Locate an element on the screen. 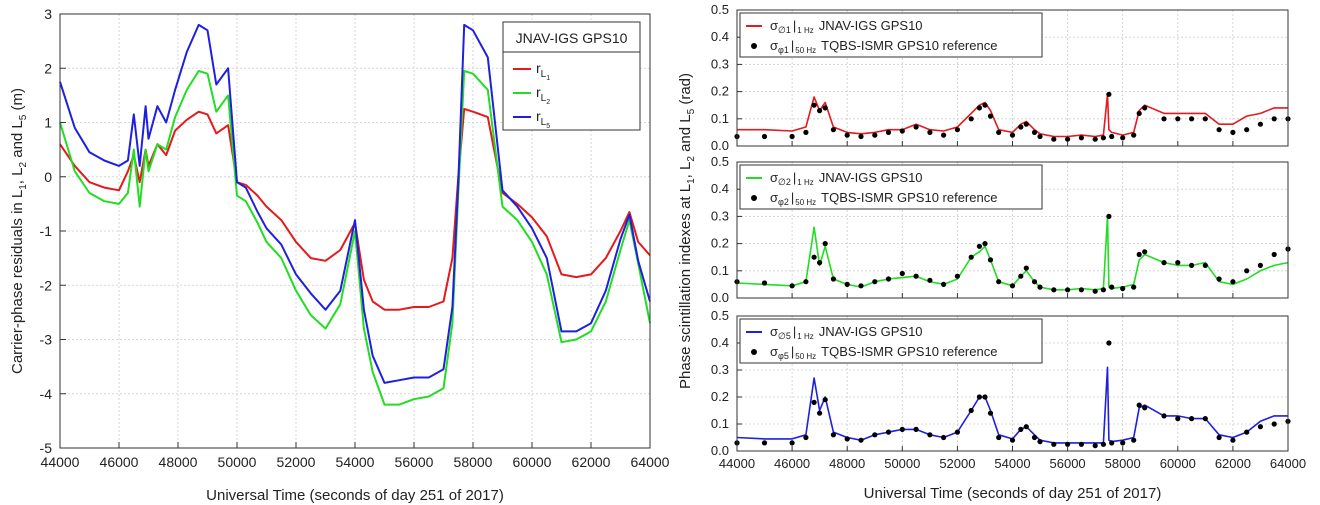  y-tick-label: 0.1 is located at coordinates (720, 118).